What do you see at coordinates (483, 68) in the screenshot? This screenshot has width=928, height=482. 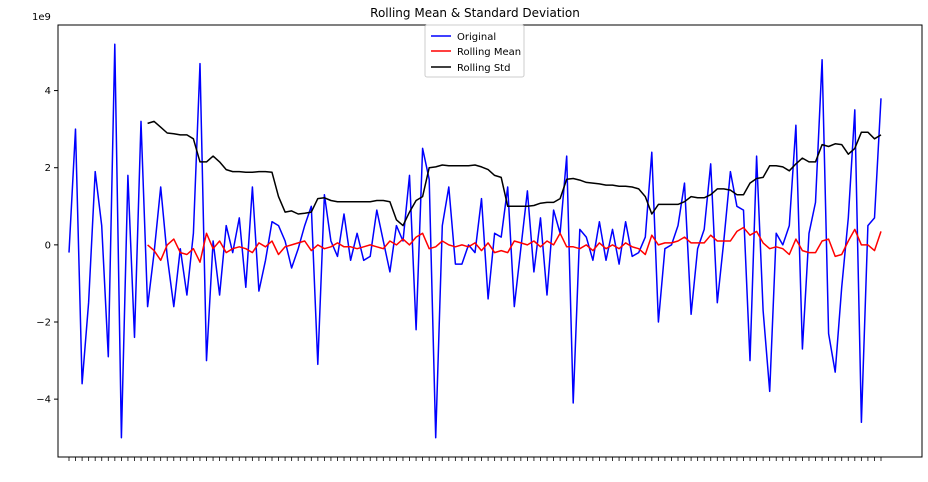 I see `legend-label-rolling-std: Rolling Std` at bounding box center [483, 68].